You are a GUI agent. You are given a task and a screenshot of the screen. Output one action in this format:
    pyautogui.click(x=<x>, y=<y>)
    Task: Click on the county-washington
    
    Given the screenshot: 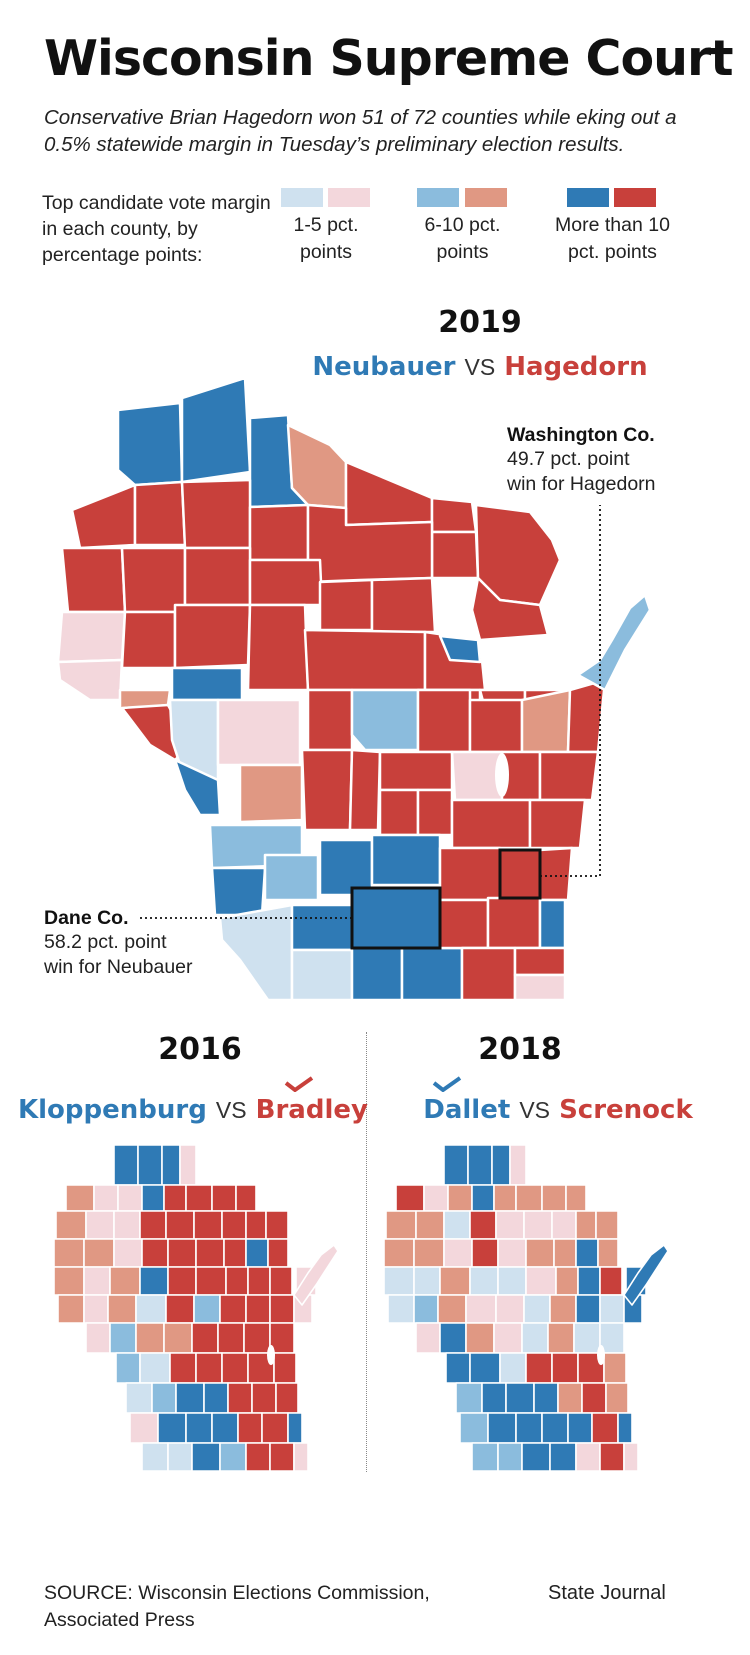 What is the action you would take?
    pyautogui.click(x=520, y=874)
    